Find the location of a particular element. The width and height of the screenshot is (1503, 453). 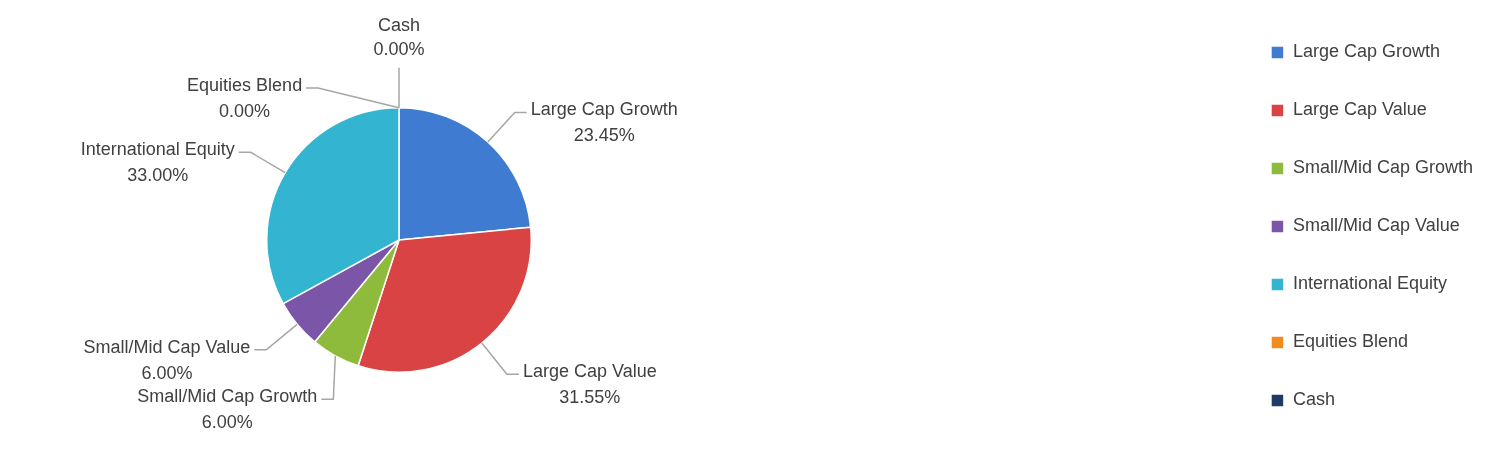

slice-label: Large Cap Growth is located at coordinates (604, 109).